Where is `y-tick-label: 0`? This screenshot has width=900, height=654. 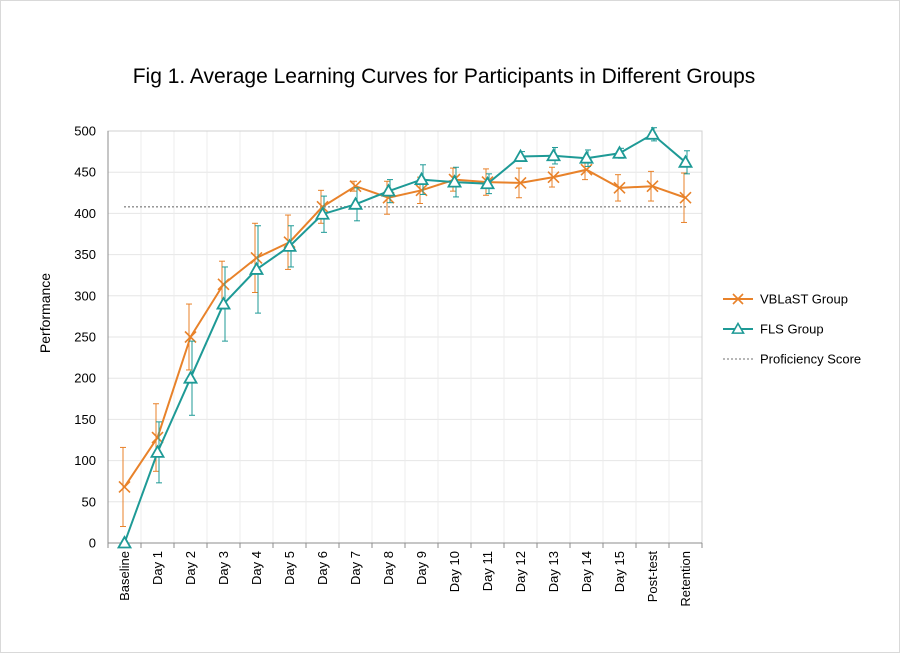 y-tick-label: 0 is located at coordinates (92, 543).